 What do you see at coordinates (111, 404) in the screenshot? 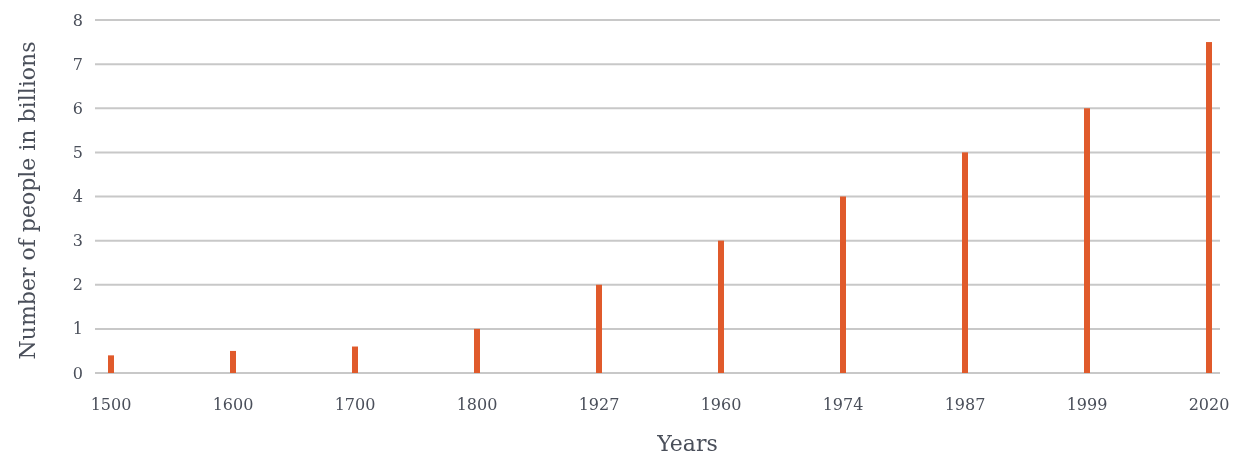
I see `x-tick-label: 1500` at bounding box center [111, 404].